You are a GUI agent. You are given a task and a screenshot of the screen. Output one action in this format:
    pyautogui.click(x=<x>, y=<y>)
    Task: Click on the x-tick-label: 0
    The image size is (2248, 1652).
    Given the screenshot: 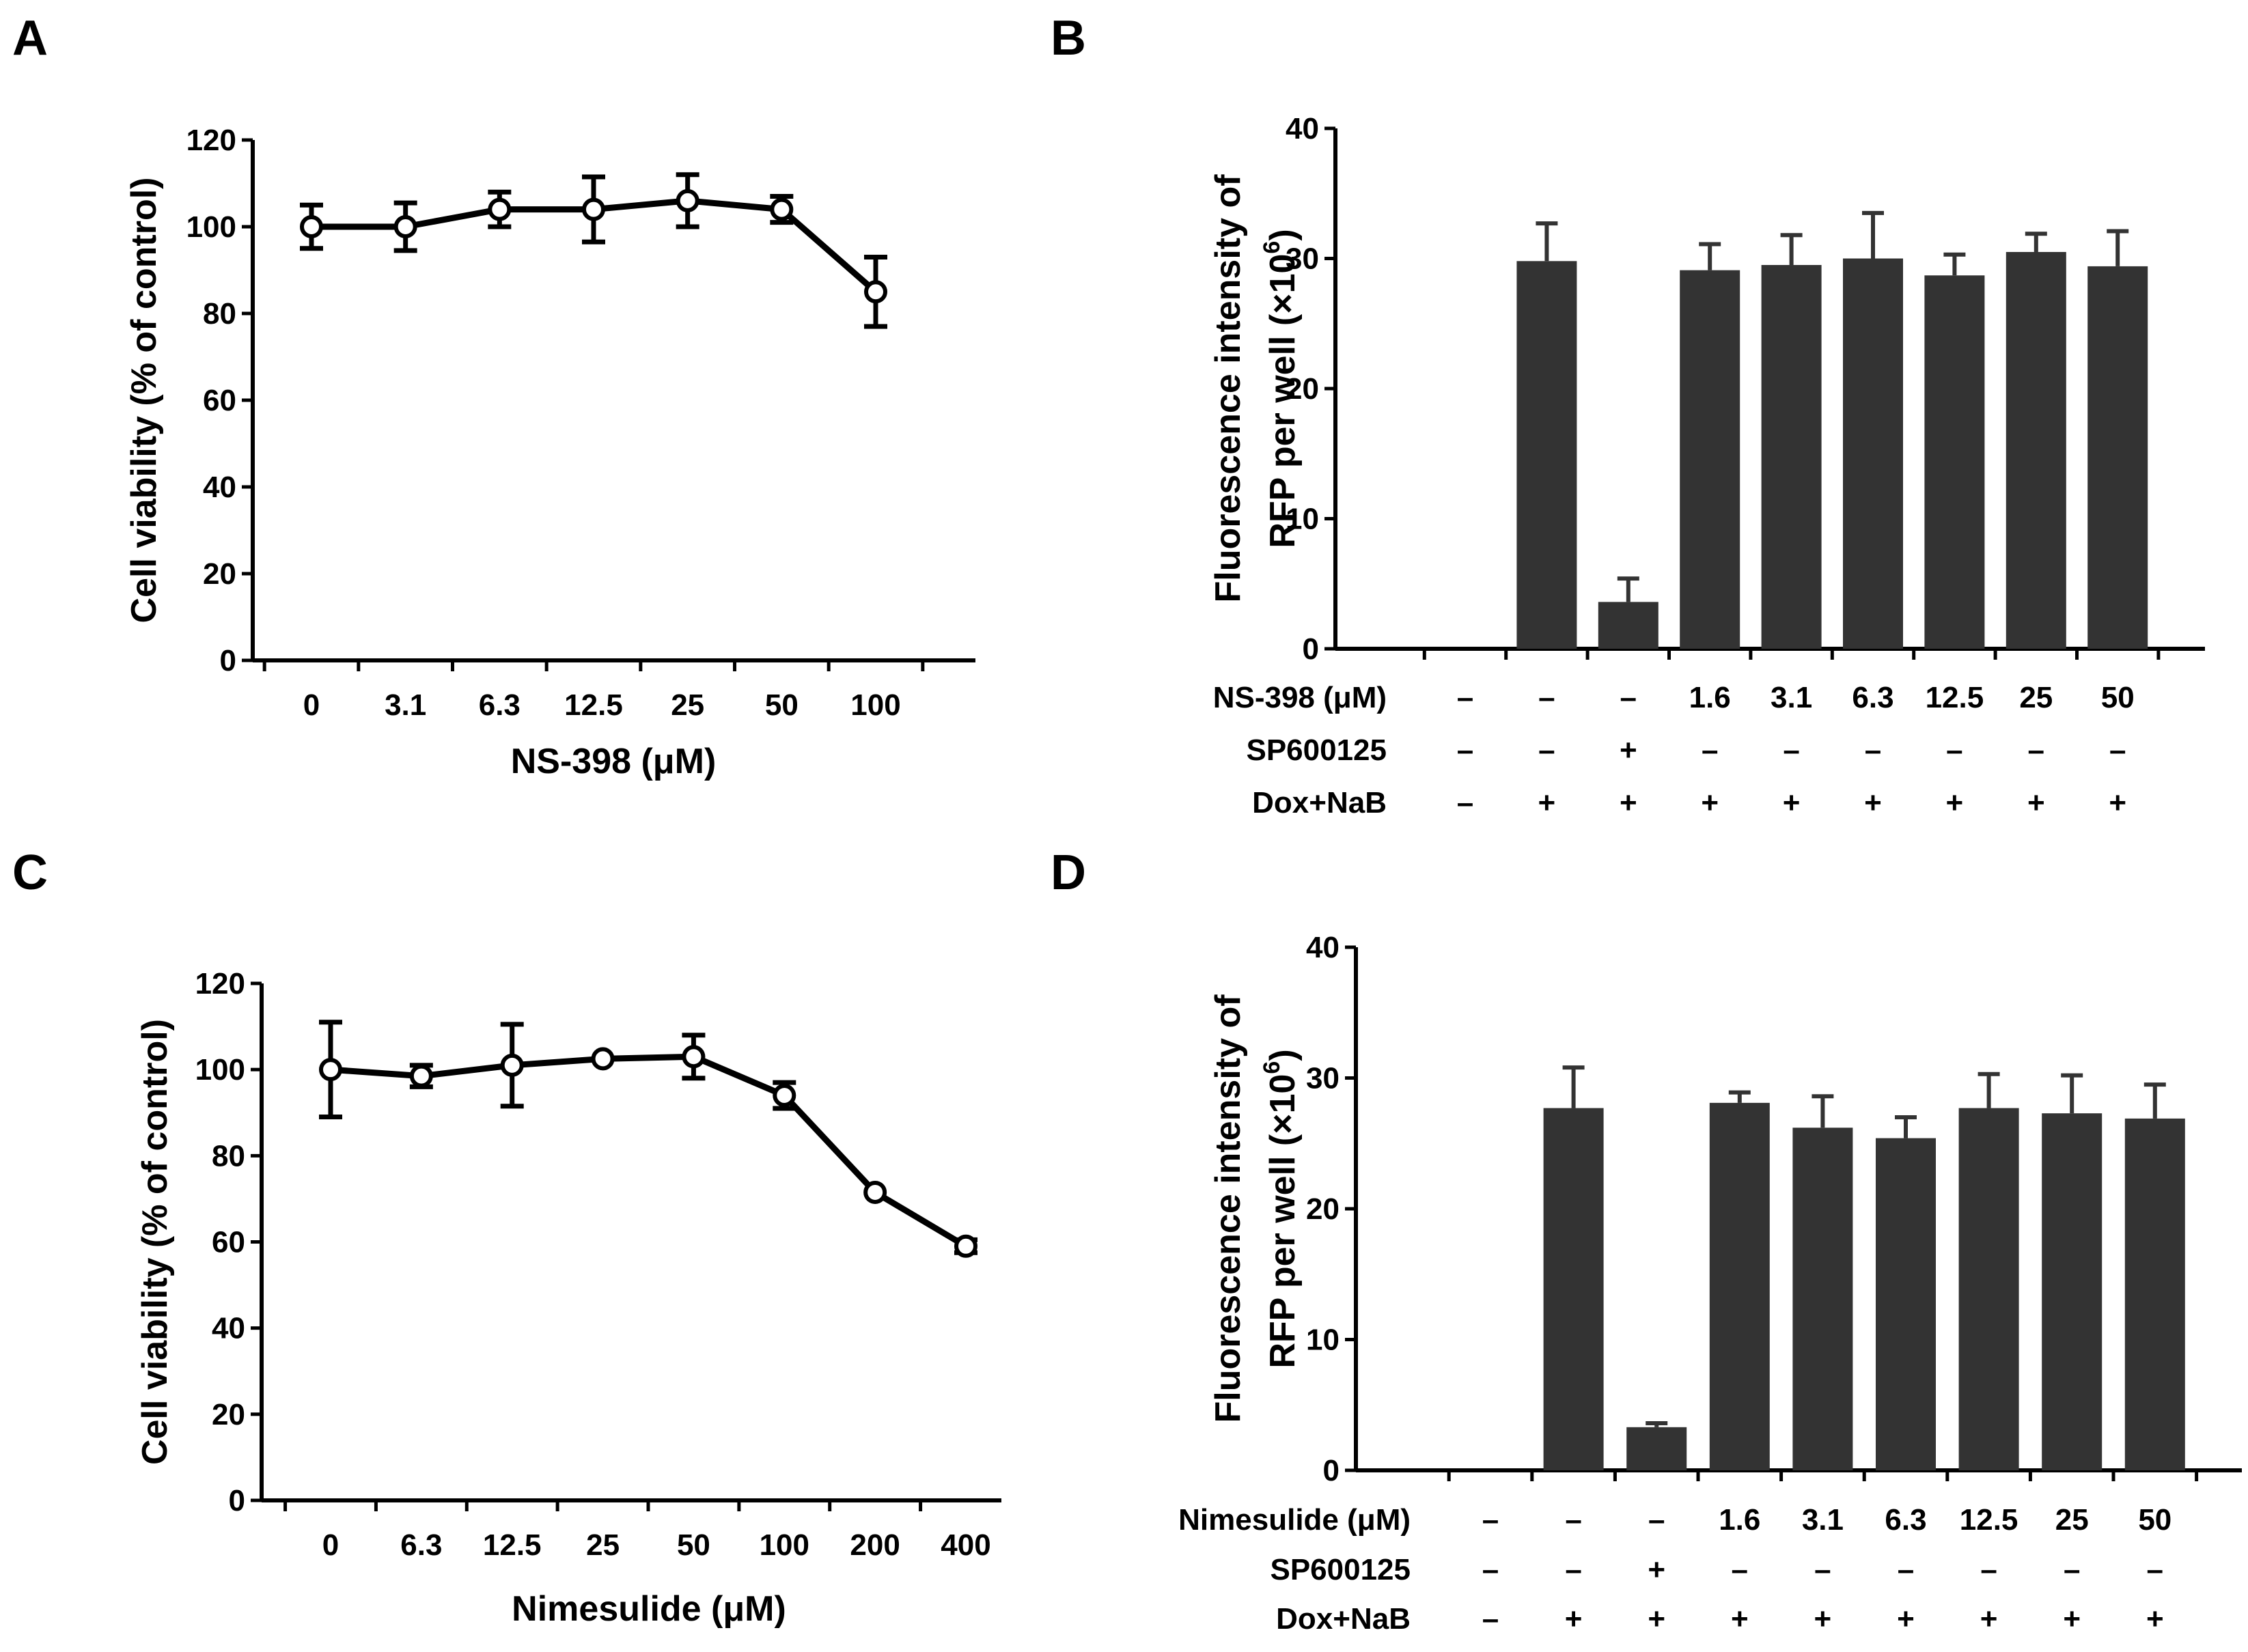 What is the action you would take?
    pyautogui.click(x=312, y=705)
    